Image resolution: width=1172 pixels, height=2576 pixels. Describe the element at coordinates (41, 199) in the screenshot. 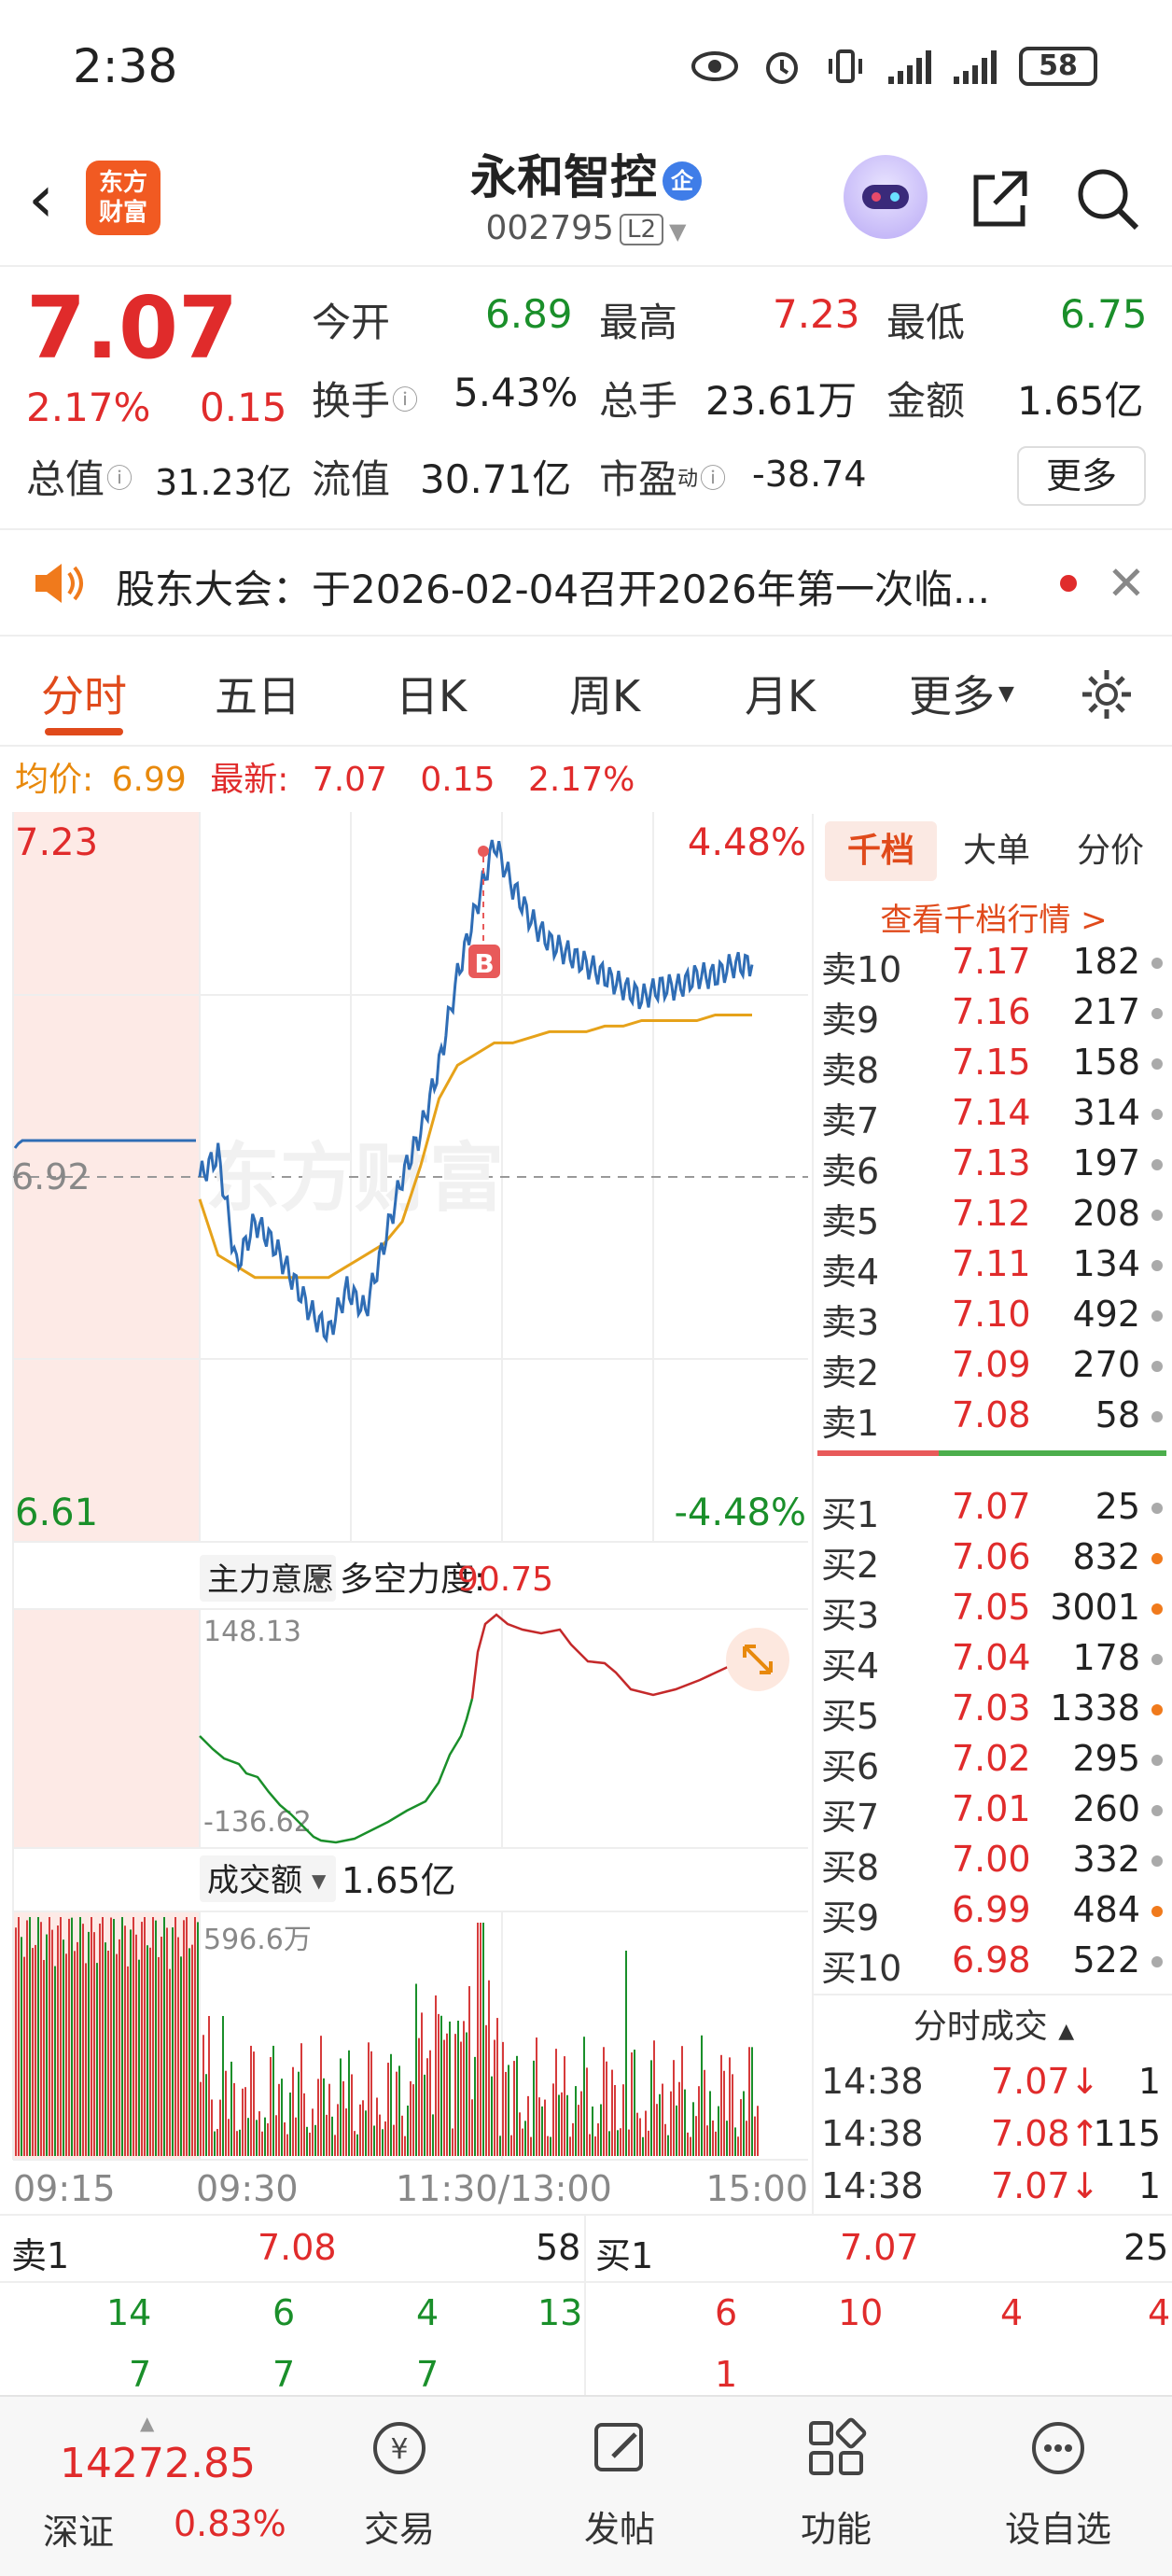

I see `back-button: ‹` at that location.